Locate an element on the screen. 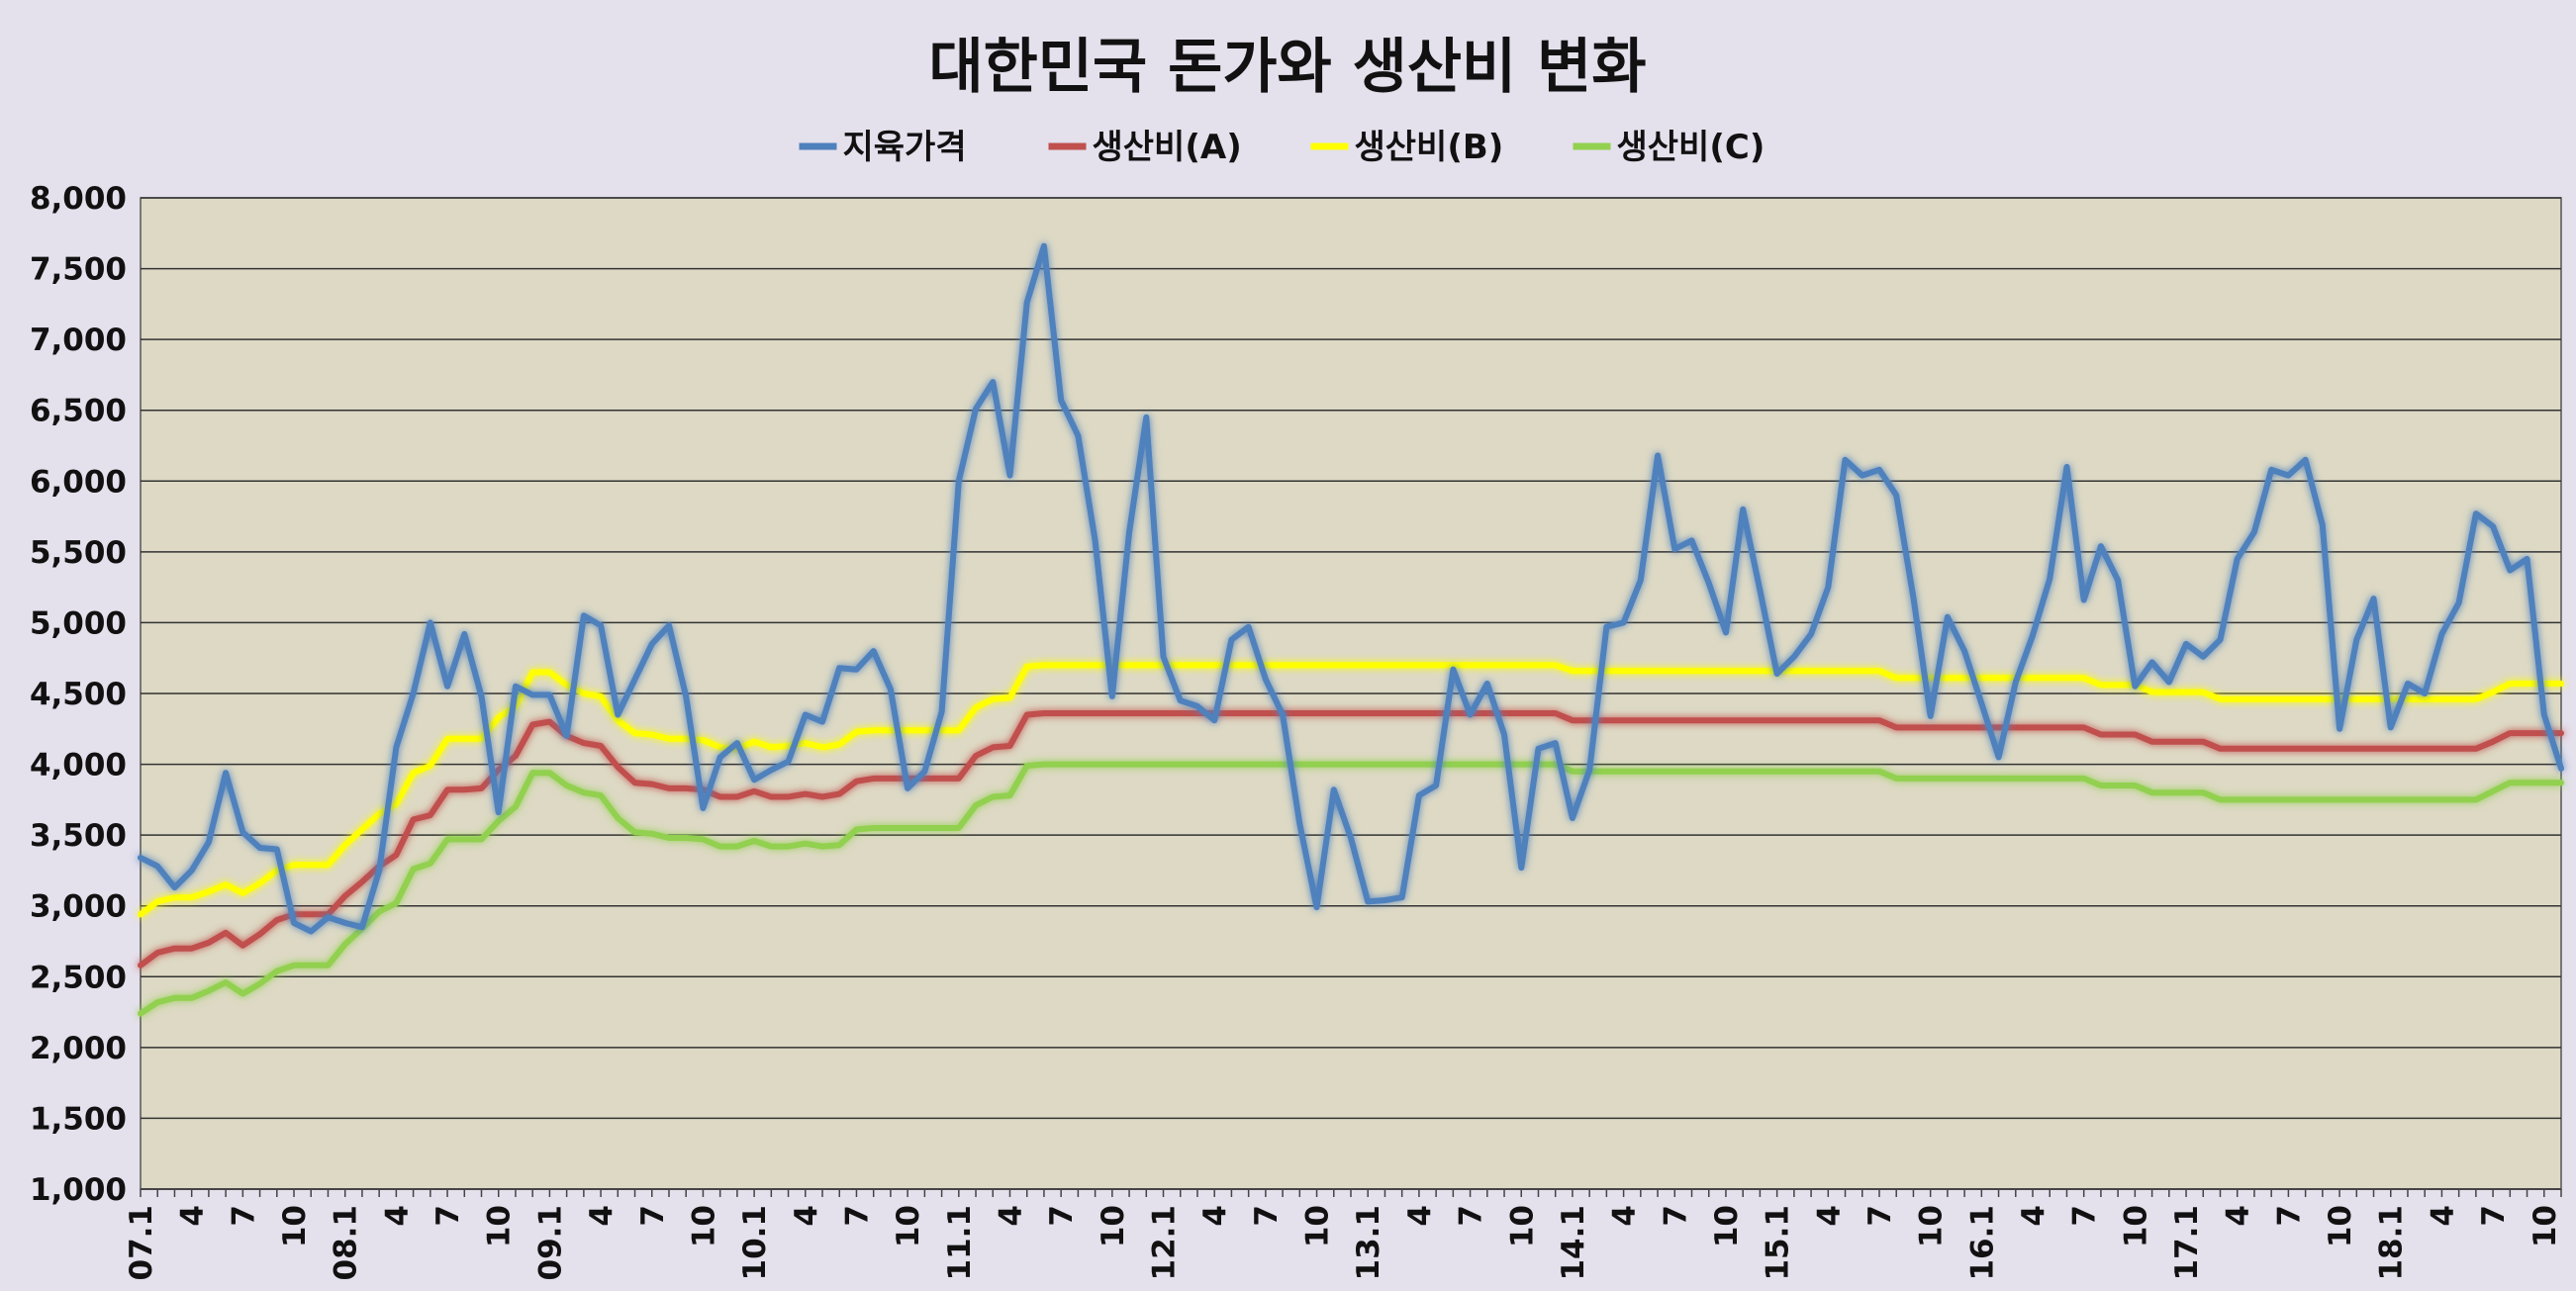 The height and width of the screenshot is (1291, 2576). legend-label: 생산비(A) is located at coordinates (1167, 147).